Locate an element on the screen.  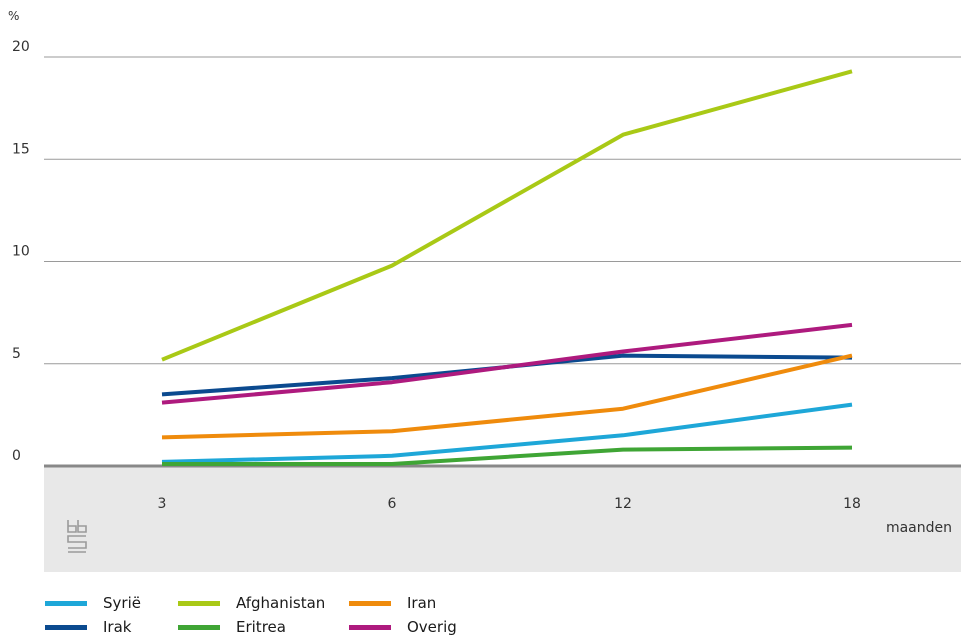
legend-label: Afghanistan is located at coordinates (281, 603).